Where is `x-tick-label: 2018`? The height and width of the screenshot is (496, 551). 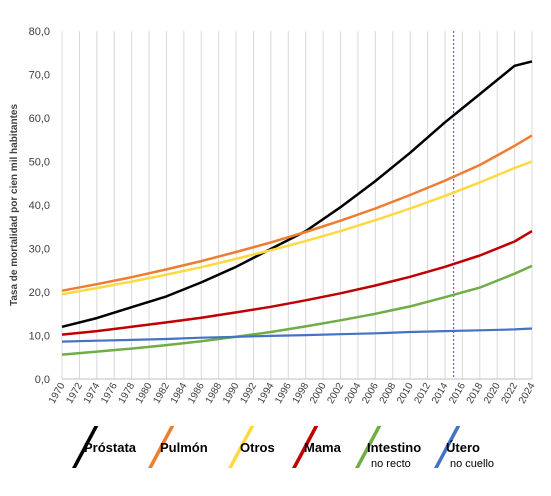
x-tick-label: 2018 is located at coordinates (475, 393).